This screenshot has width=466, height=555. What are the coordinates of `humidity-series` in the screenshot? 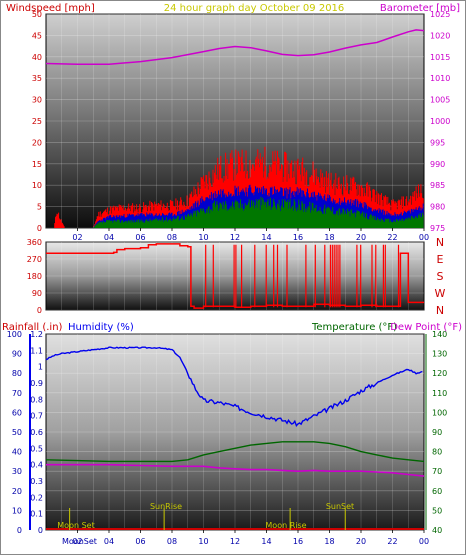 It's located at (234, 387).